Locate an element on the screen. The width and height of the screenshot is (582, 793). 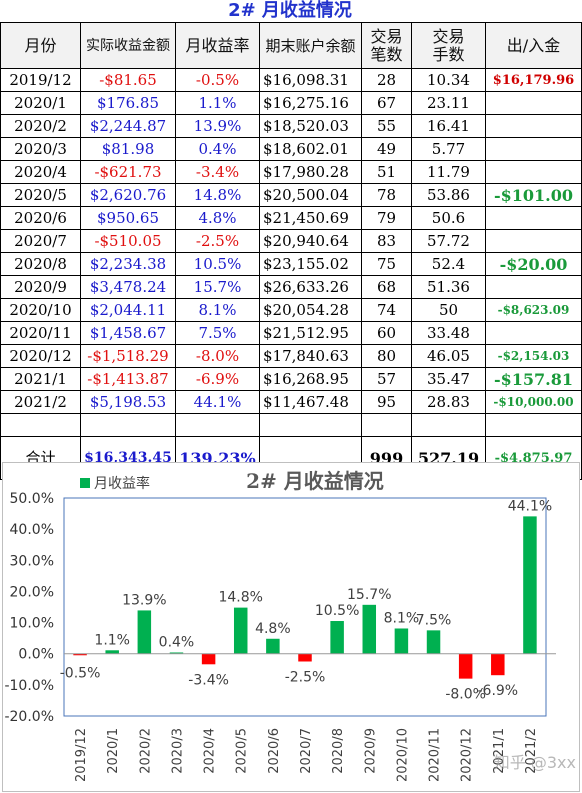
profit-cell: -$621.73 is located at coordinates (128, 172).